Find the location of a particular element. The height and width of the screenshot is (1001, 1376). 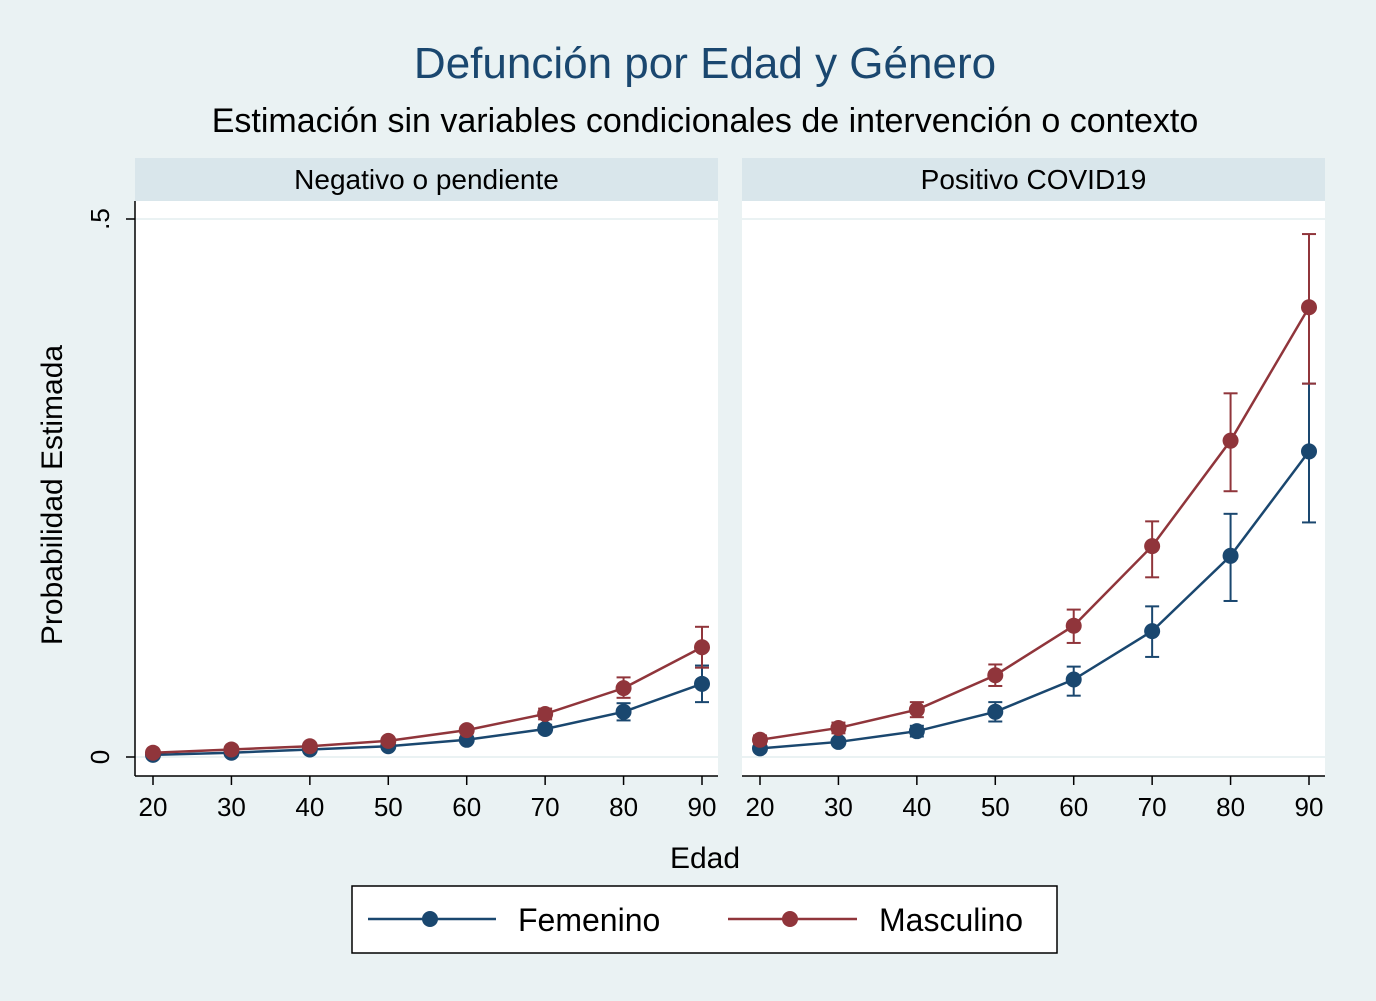

x-axis-label: Edad is located at coordinates (705, 858).